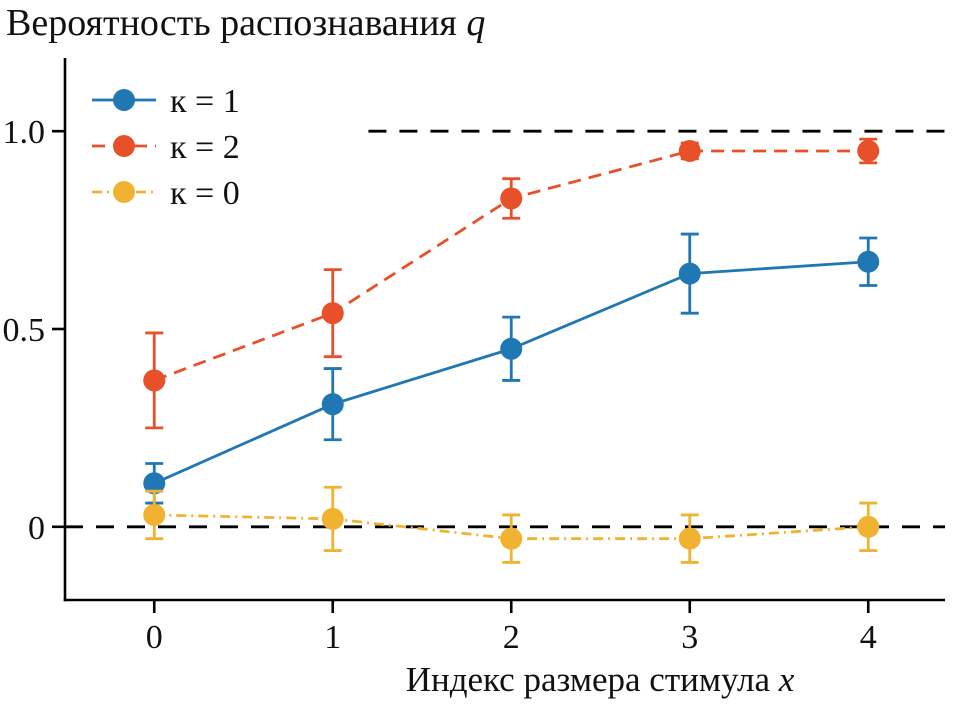  Describe the element at coordinates (24, 132) in the screenshot. I see `y-tick-label: 1.0` at that location.